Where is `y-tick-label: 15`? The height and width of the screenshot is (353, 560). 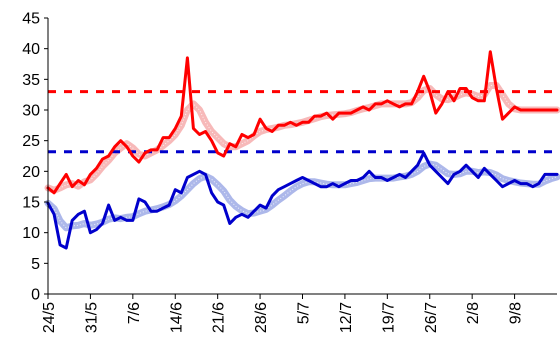
y-tick-label: 15 is located at coordinates (31, 203).